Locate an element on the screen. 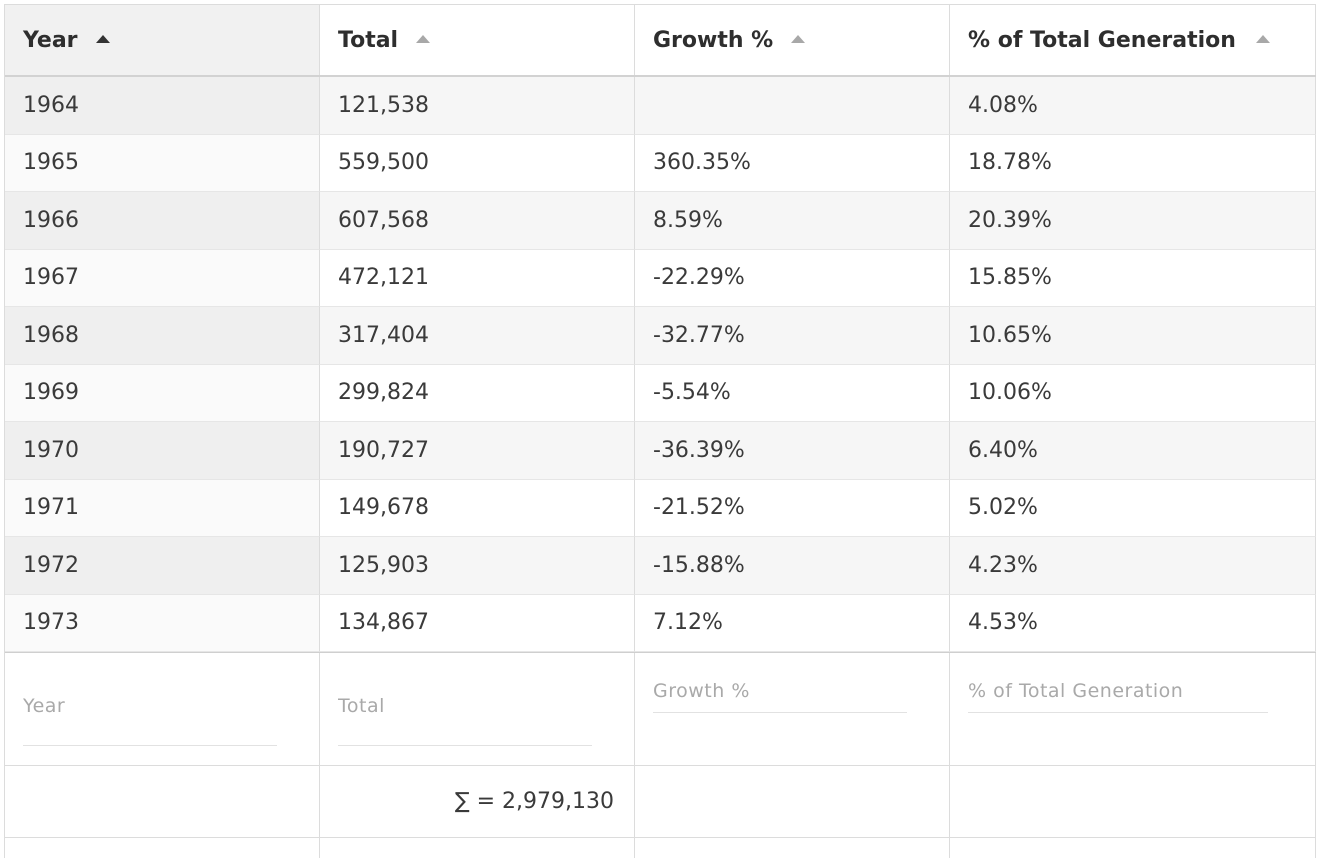  cell-growth is located at coordinates (792, 106).